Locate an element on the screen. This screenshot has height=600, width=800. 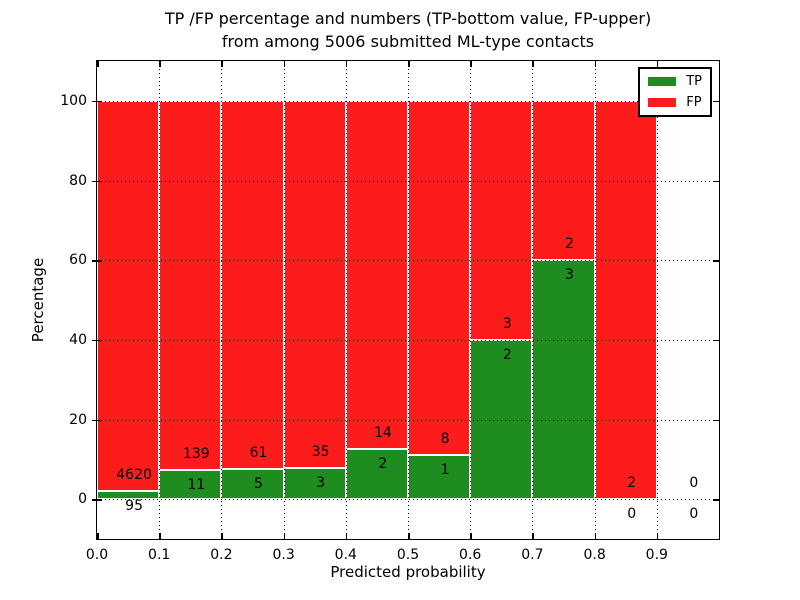
fp-count-label: 8 is located at coordinates (445, 438).